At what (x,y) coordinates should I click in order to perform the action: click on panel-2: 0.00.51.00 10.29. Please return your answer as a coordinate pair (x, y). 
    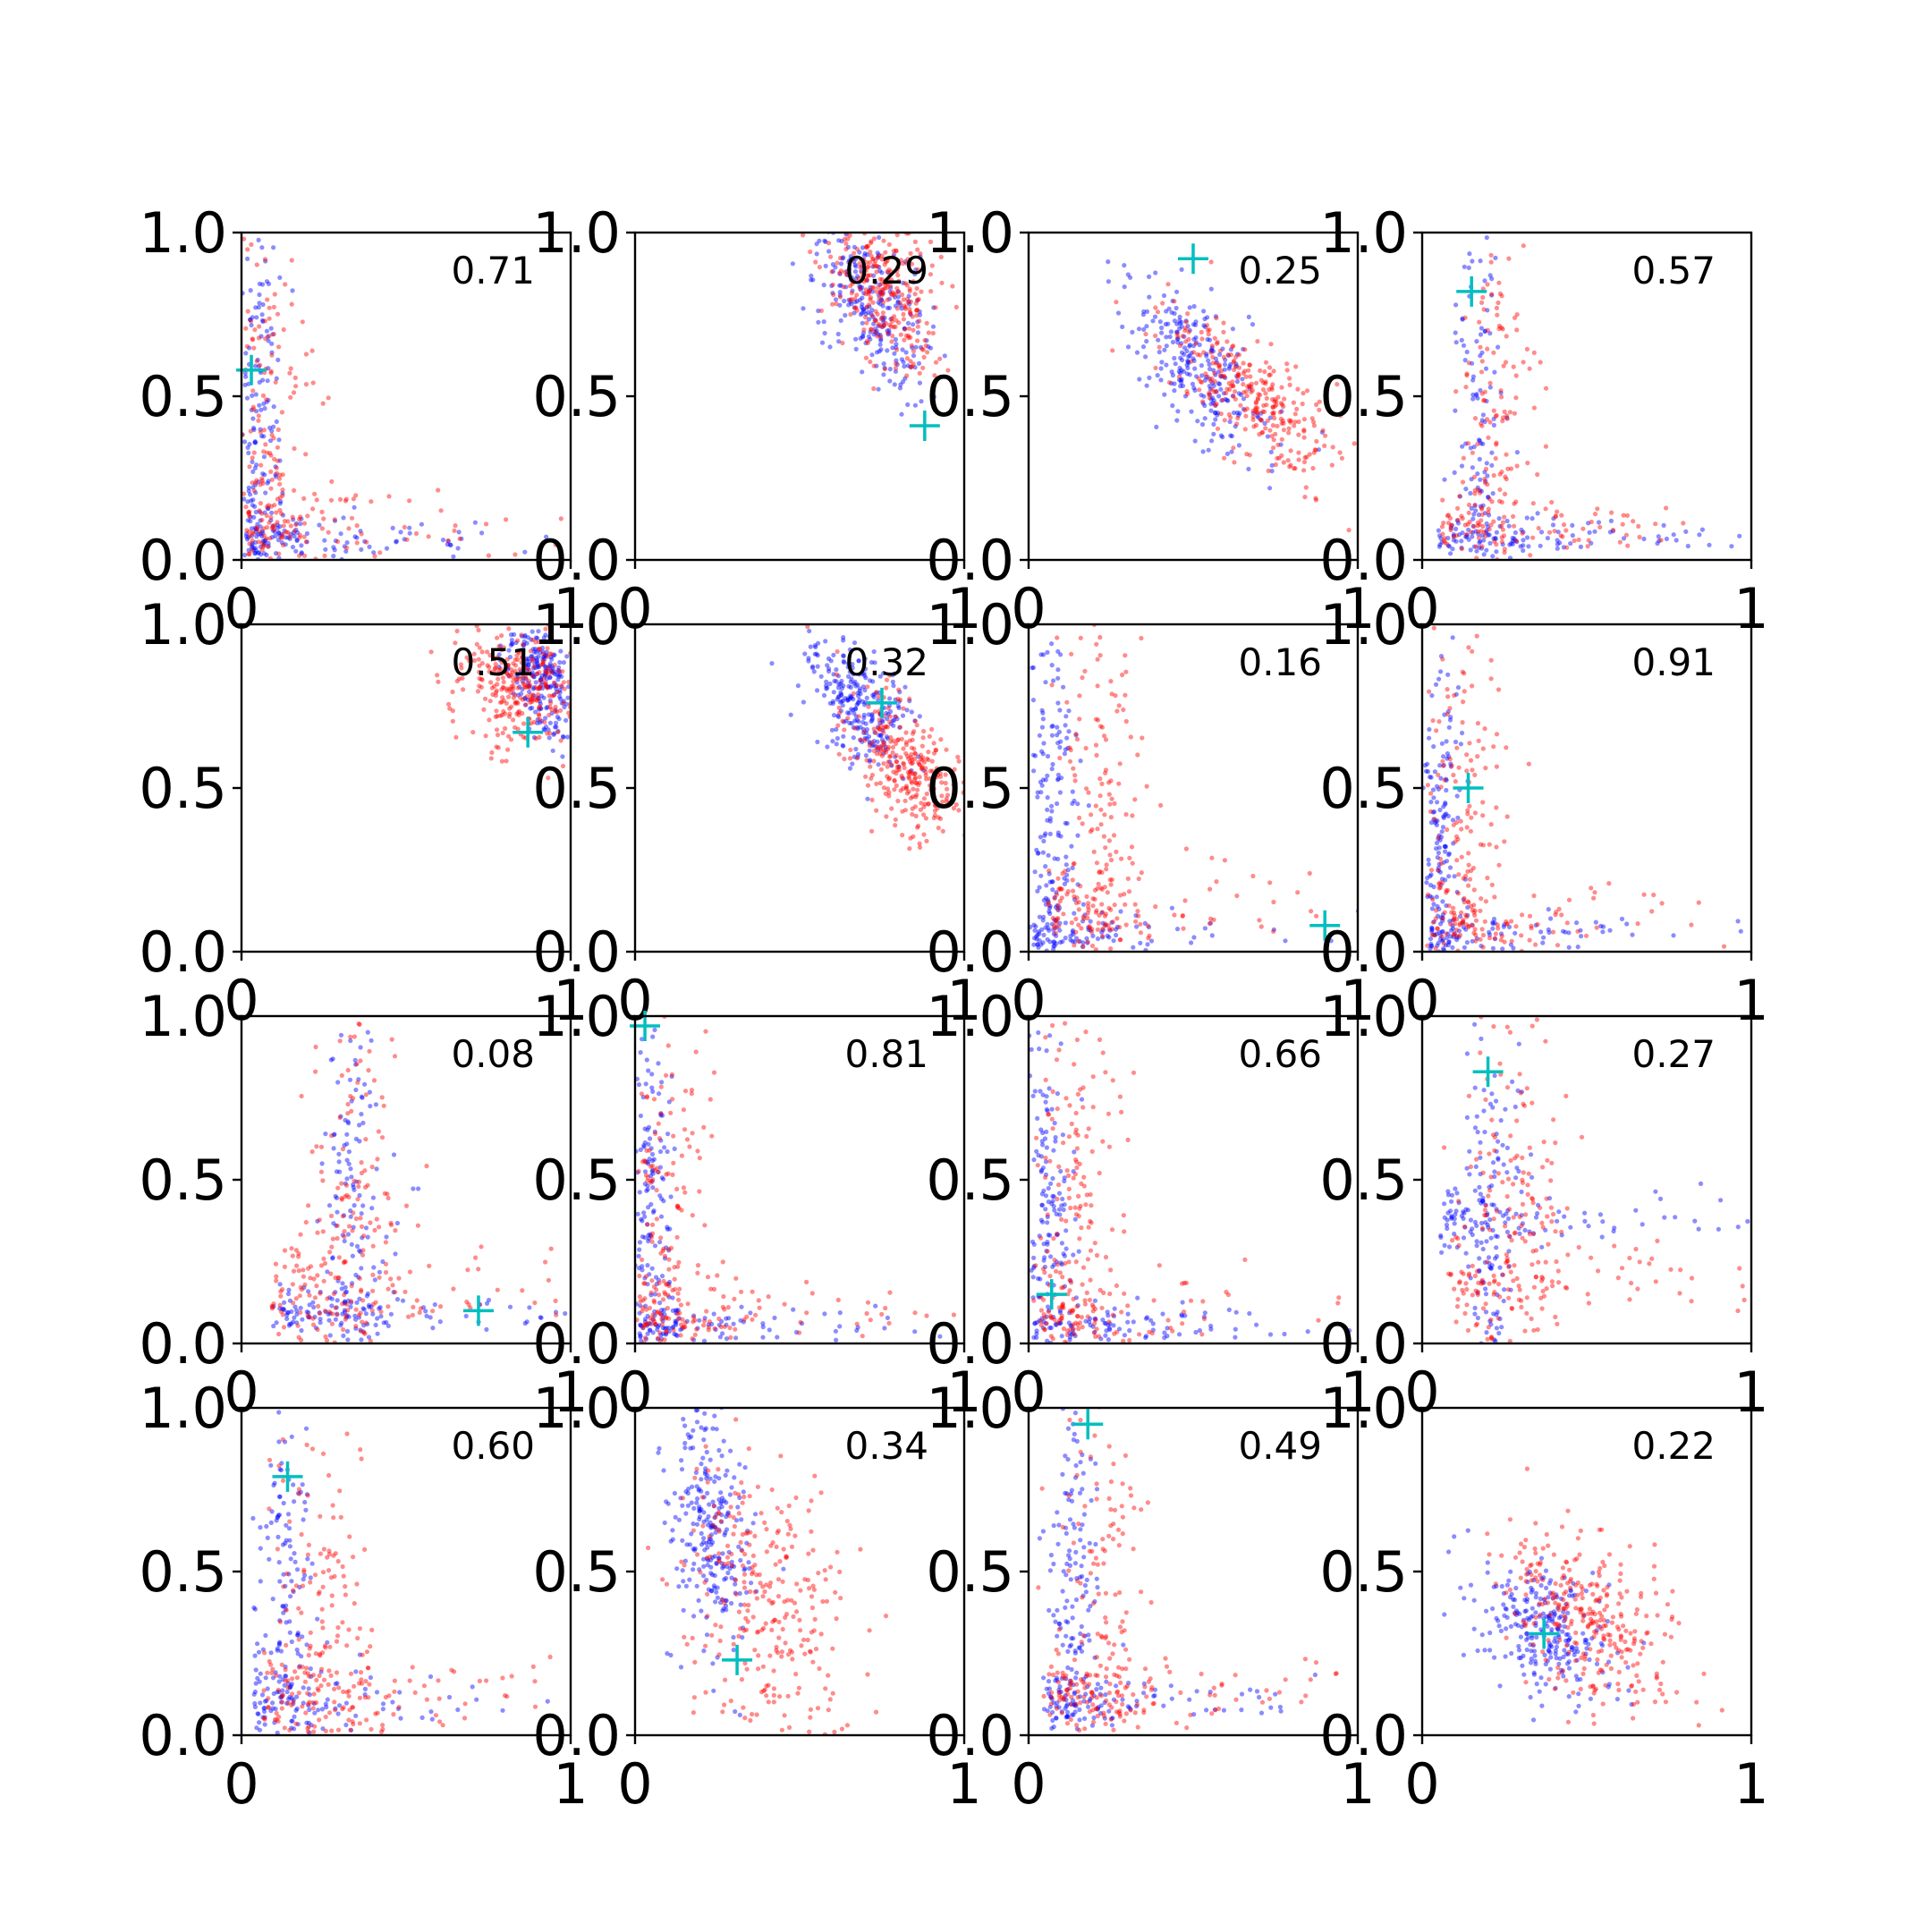
    Looking at the image, I should click on (756, 420).